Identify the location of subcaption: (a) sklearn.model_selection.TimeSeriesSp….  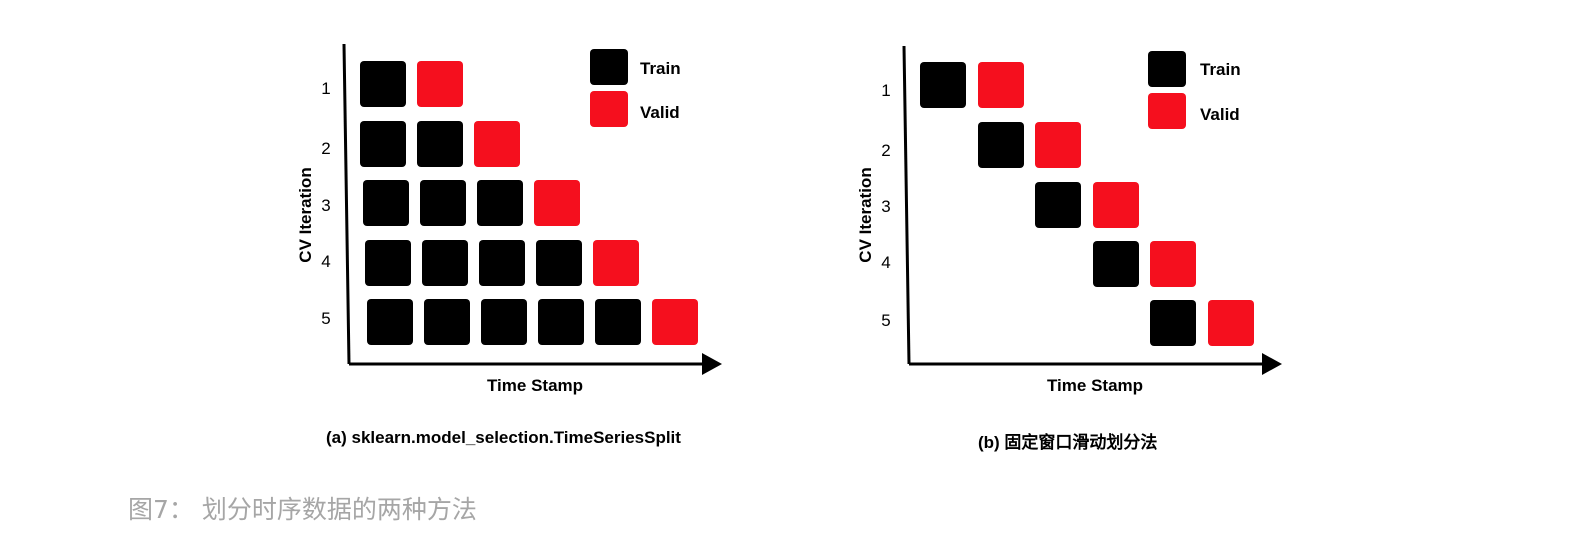
(503, 437).